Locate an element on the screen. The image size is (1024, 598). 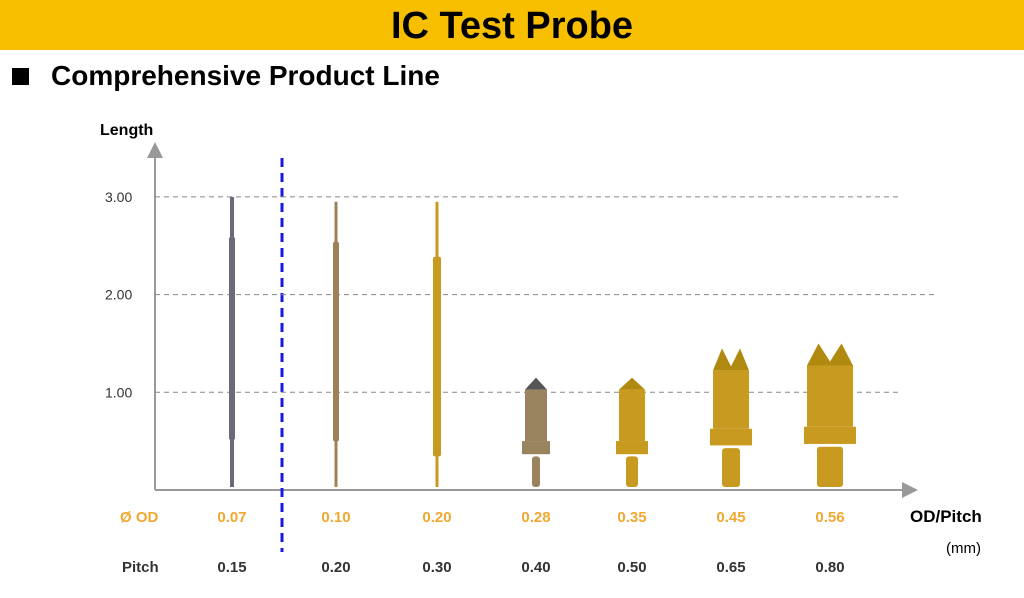
x-axis-label: OD/Pitch is located at coordinates (946, 516).